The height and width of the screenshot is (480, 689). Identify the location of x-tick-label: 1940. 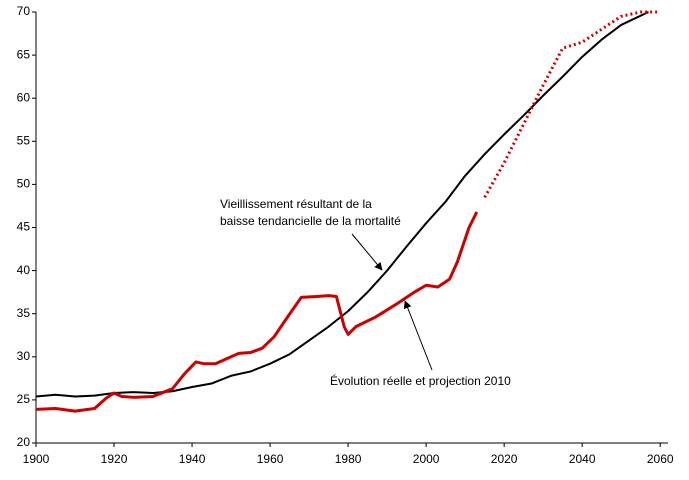
(192, 459).